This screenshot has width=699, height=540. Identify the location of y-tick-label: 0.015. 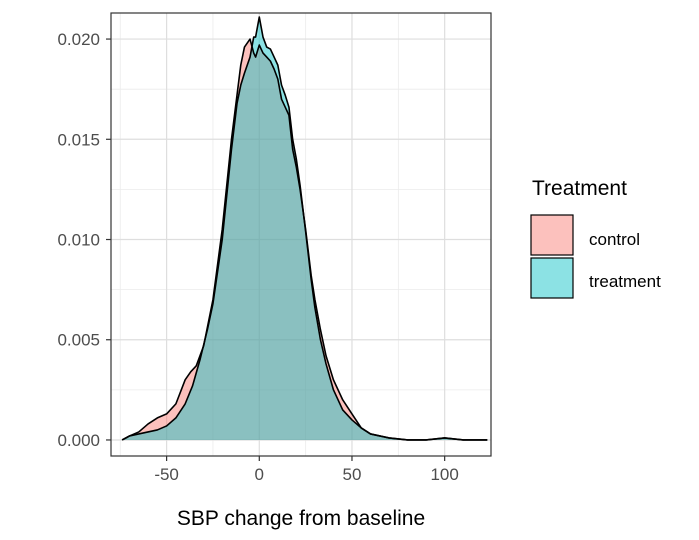
(78, 139).